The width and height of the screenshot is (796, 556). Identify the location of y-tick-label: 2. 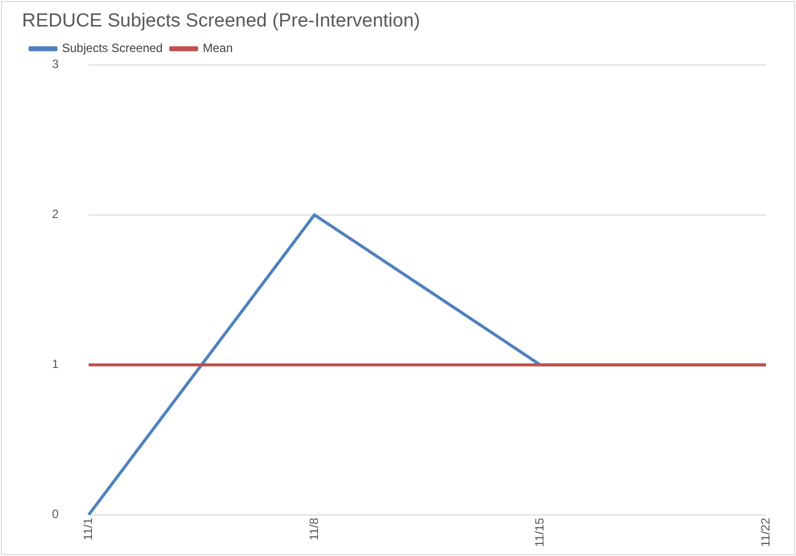
(55, 214).